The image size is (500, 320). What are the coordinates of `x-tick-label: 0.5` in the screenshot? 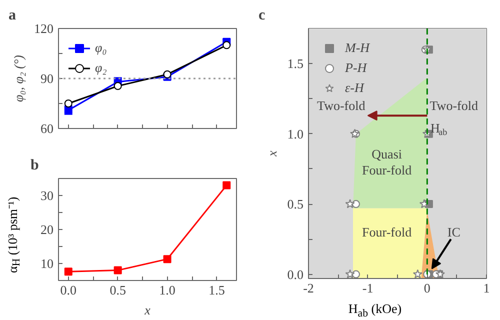 It's located at (118, 290).